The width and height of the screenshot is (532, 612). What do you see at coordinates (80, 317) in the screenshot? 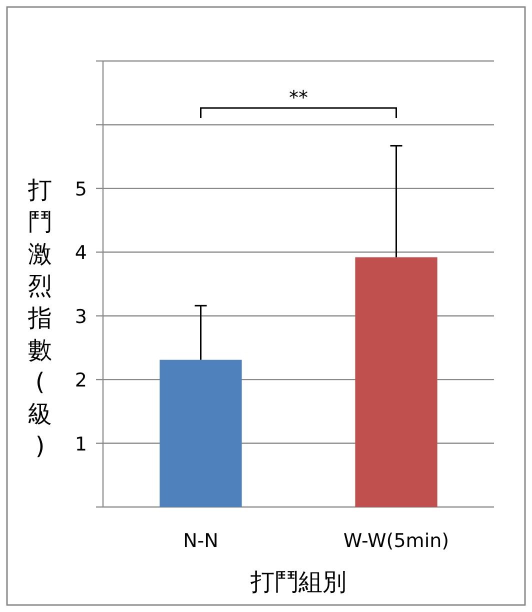
I see `y-tick-label: 3` at bounding box center [80, 317].